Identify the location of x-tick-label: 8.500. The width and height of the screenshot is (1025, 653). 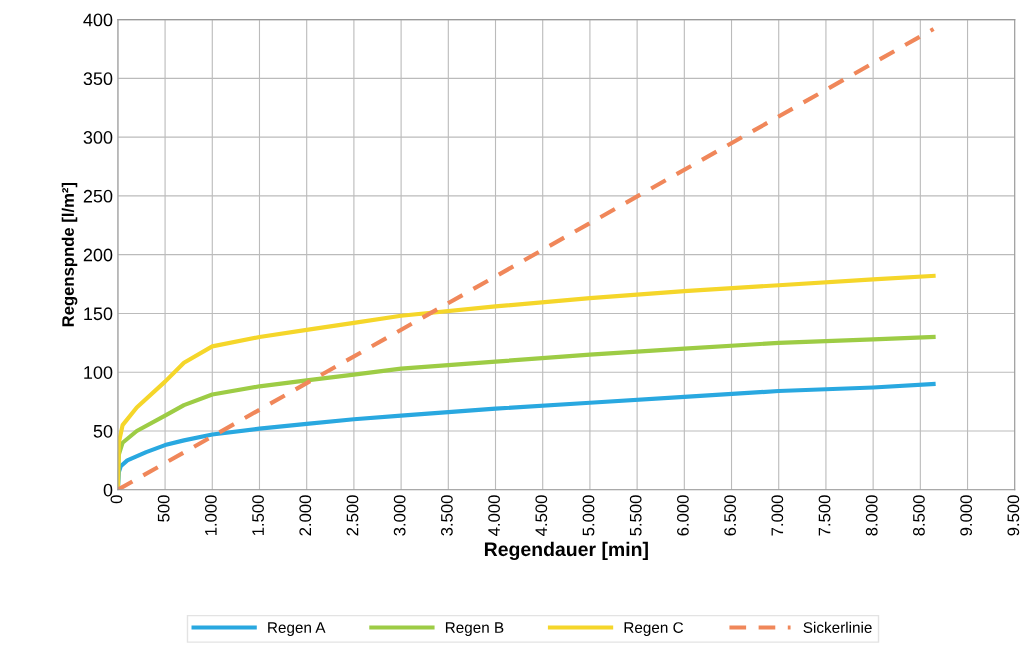
(919, 515).